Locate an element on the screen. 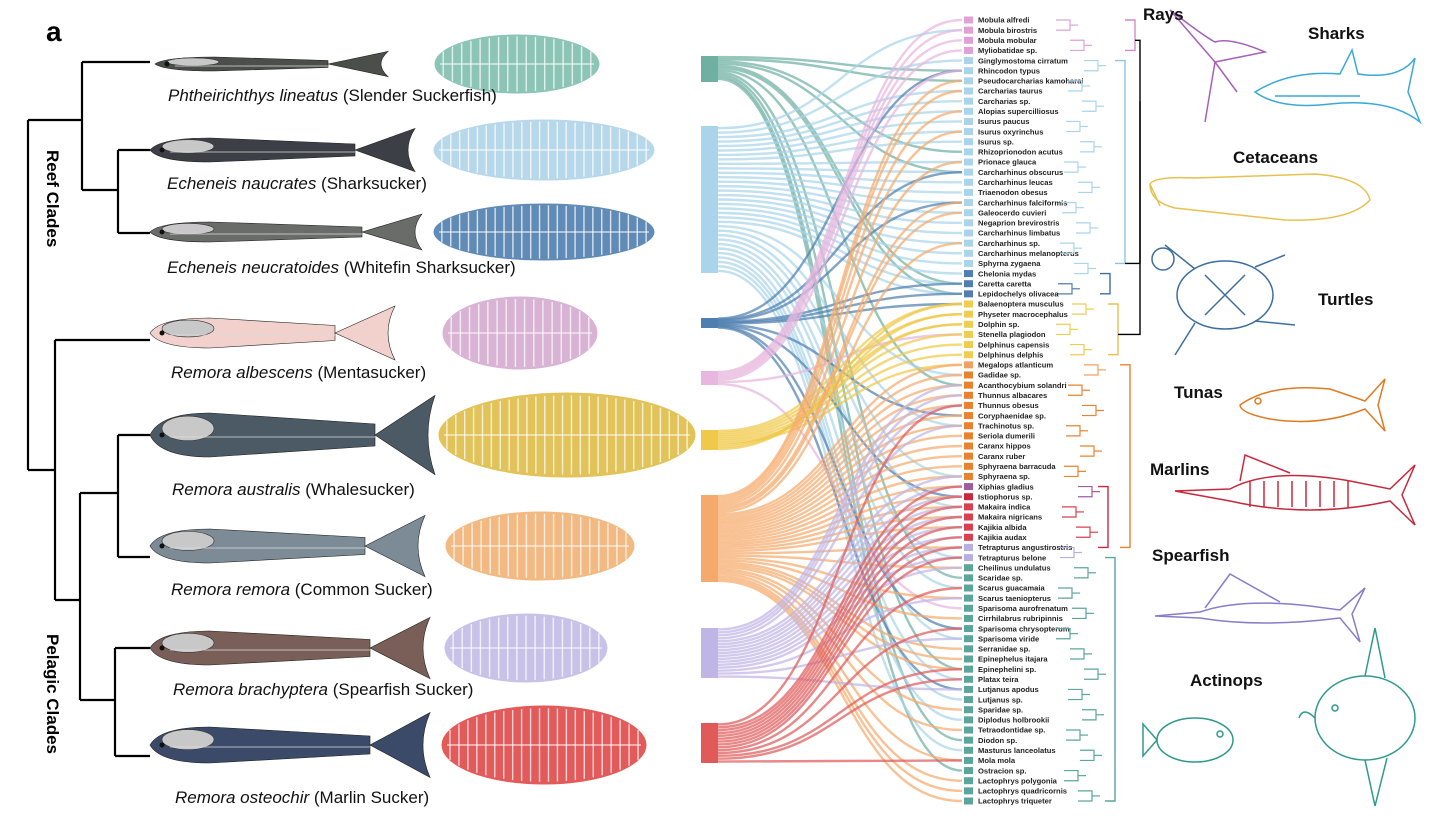 Image resolution: width=1456 pixels, height=820 pixels. species-label-7: Remora brachyptera (Spearfish Sucker) is located at coordinates (323, 690).